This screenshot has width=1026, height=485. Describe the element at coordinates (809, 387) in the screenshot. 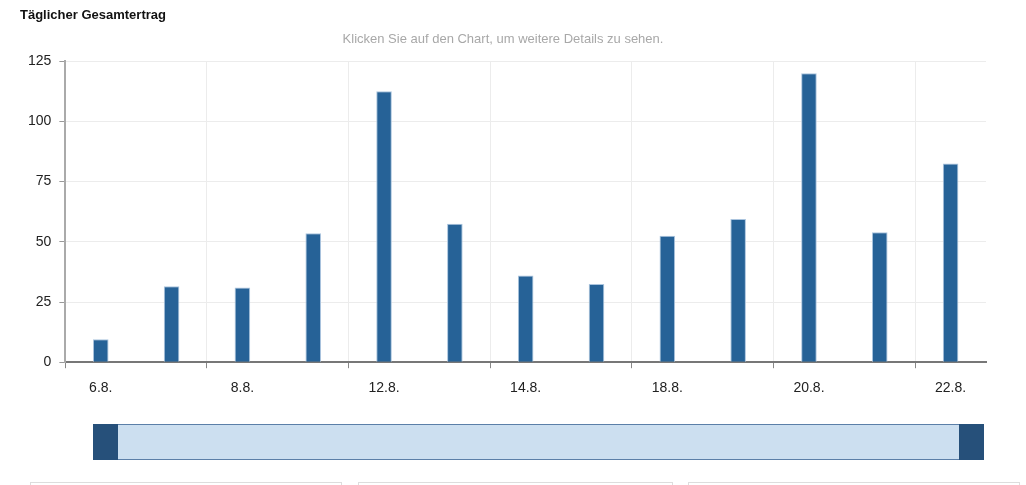

I see `x-tick-label: 20.8.` at that location.